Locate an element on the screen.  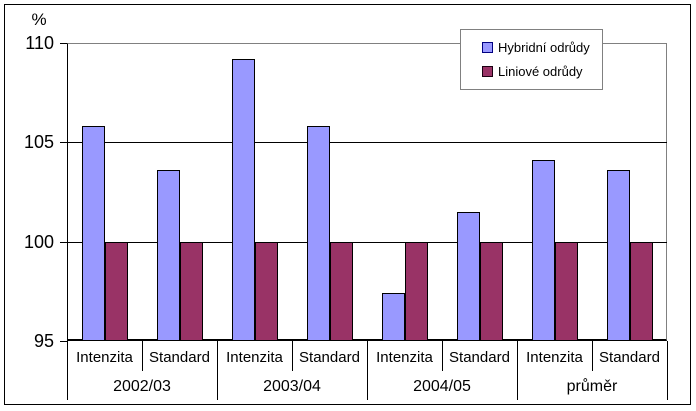
bar-hybridní-1 is located at coordinates (168, 255).